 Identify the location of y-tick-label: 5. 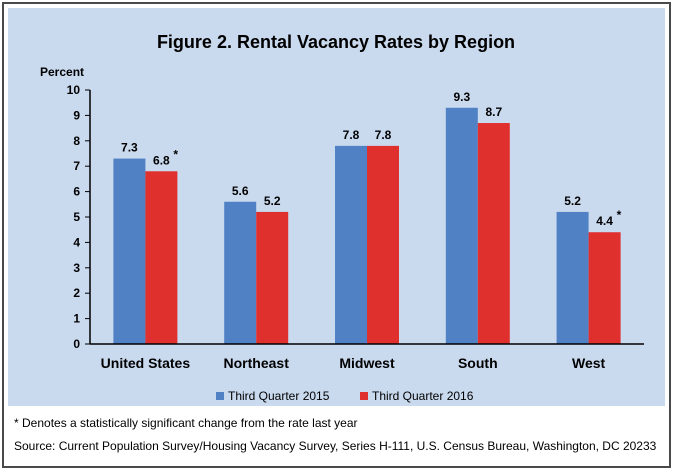
(76, 217).